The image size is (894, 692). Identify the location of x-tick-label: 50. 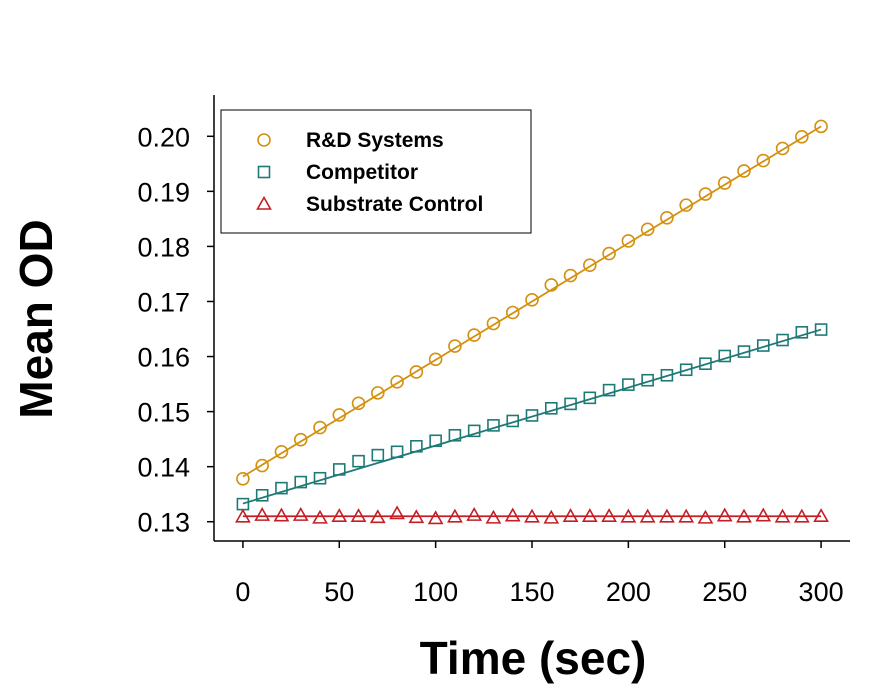
(339, 592).